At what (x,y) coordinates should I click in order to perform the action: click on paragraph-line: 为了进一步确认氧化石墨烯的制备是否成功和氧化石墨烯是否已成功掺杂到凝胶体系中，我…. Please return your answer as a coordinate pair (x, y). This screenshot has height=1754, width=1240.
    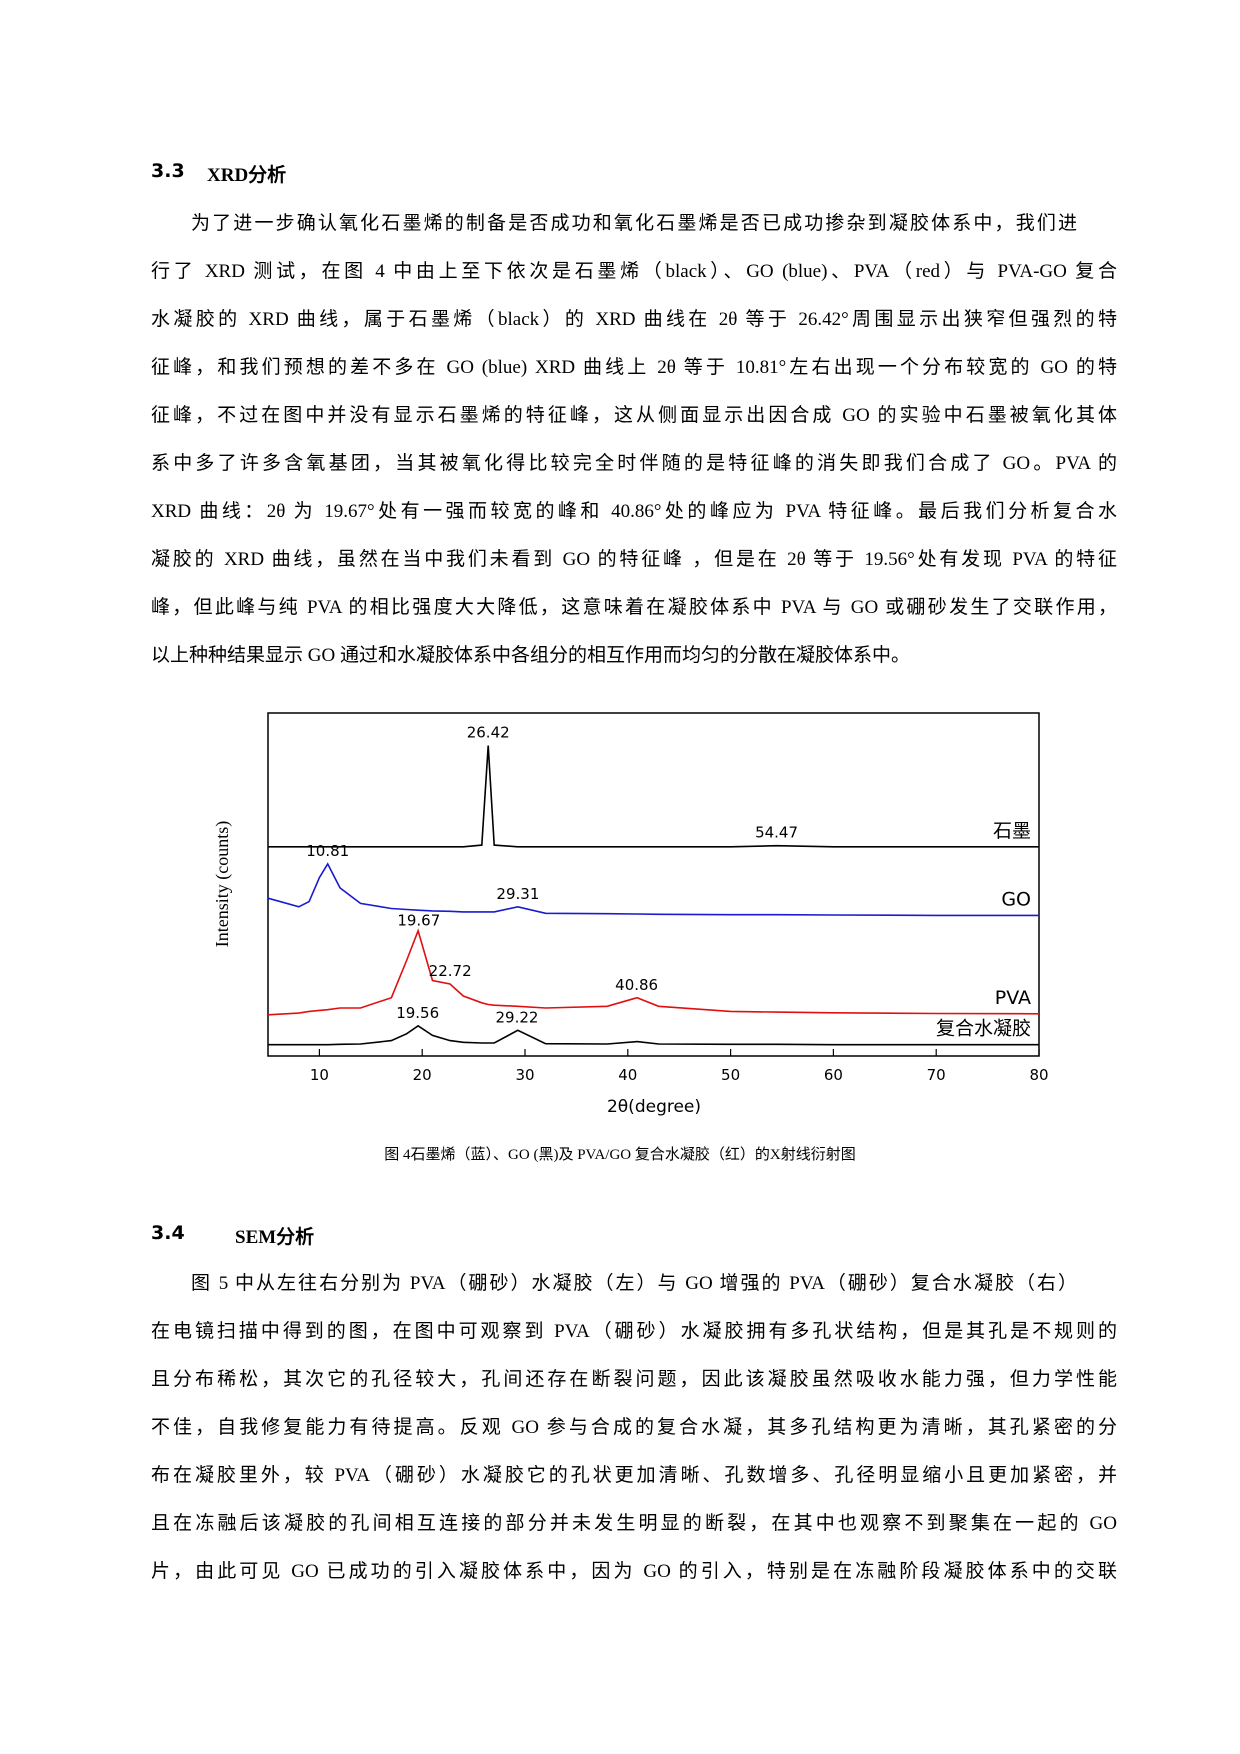
    Looking at the image, I should click on (634, 223).